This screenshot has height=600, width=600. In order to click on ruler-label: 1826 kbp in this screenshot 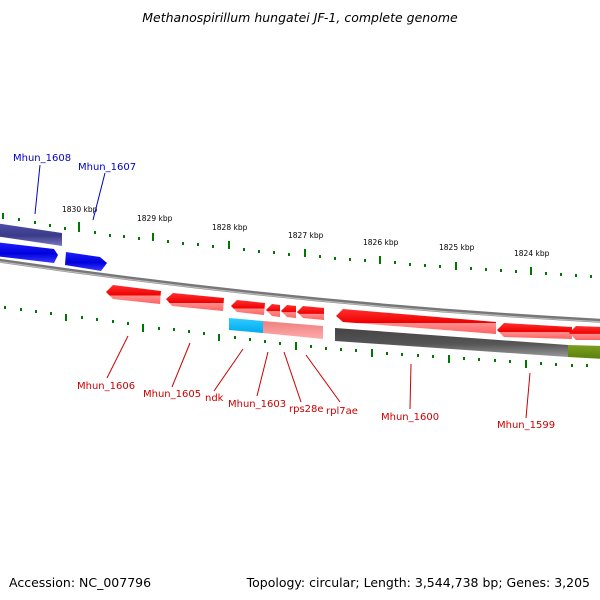, I will do `click(381, 242)`.